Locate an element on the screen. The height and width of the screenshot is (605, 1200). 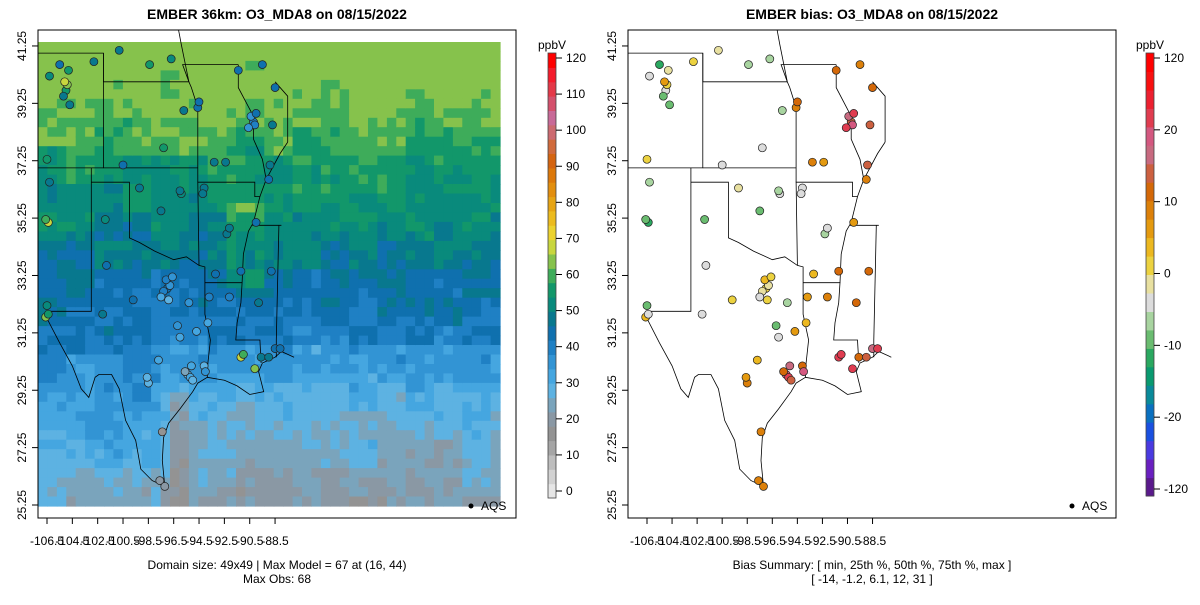
right-station-markers is located at coordinates (761, 268).